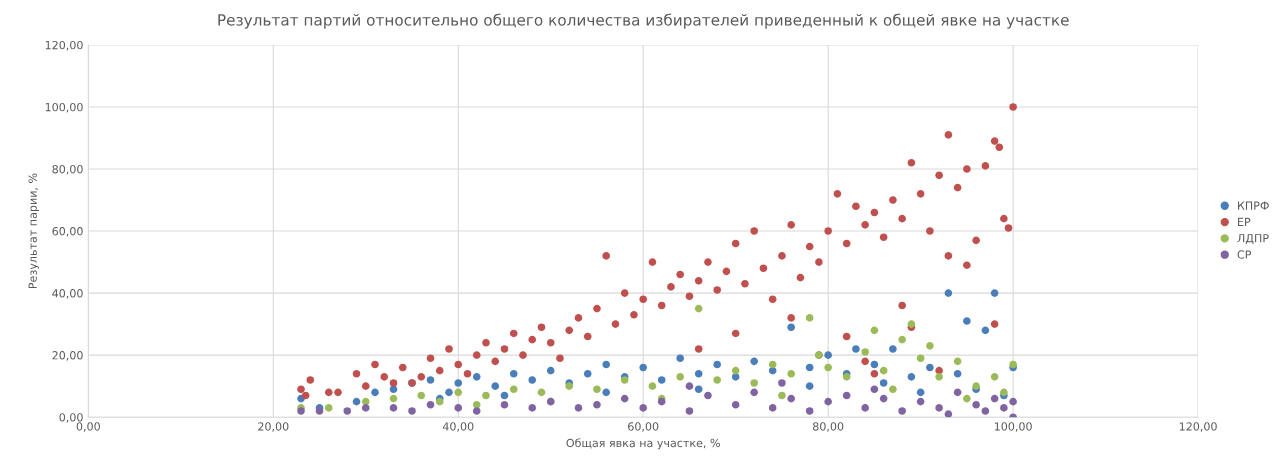 This screenshot has width=1280, height=473. I want to click on legend-label: СР, so click(1244, 254).